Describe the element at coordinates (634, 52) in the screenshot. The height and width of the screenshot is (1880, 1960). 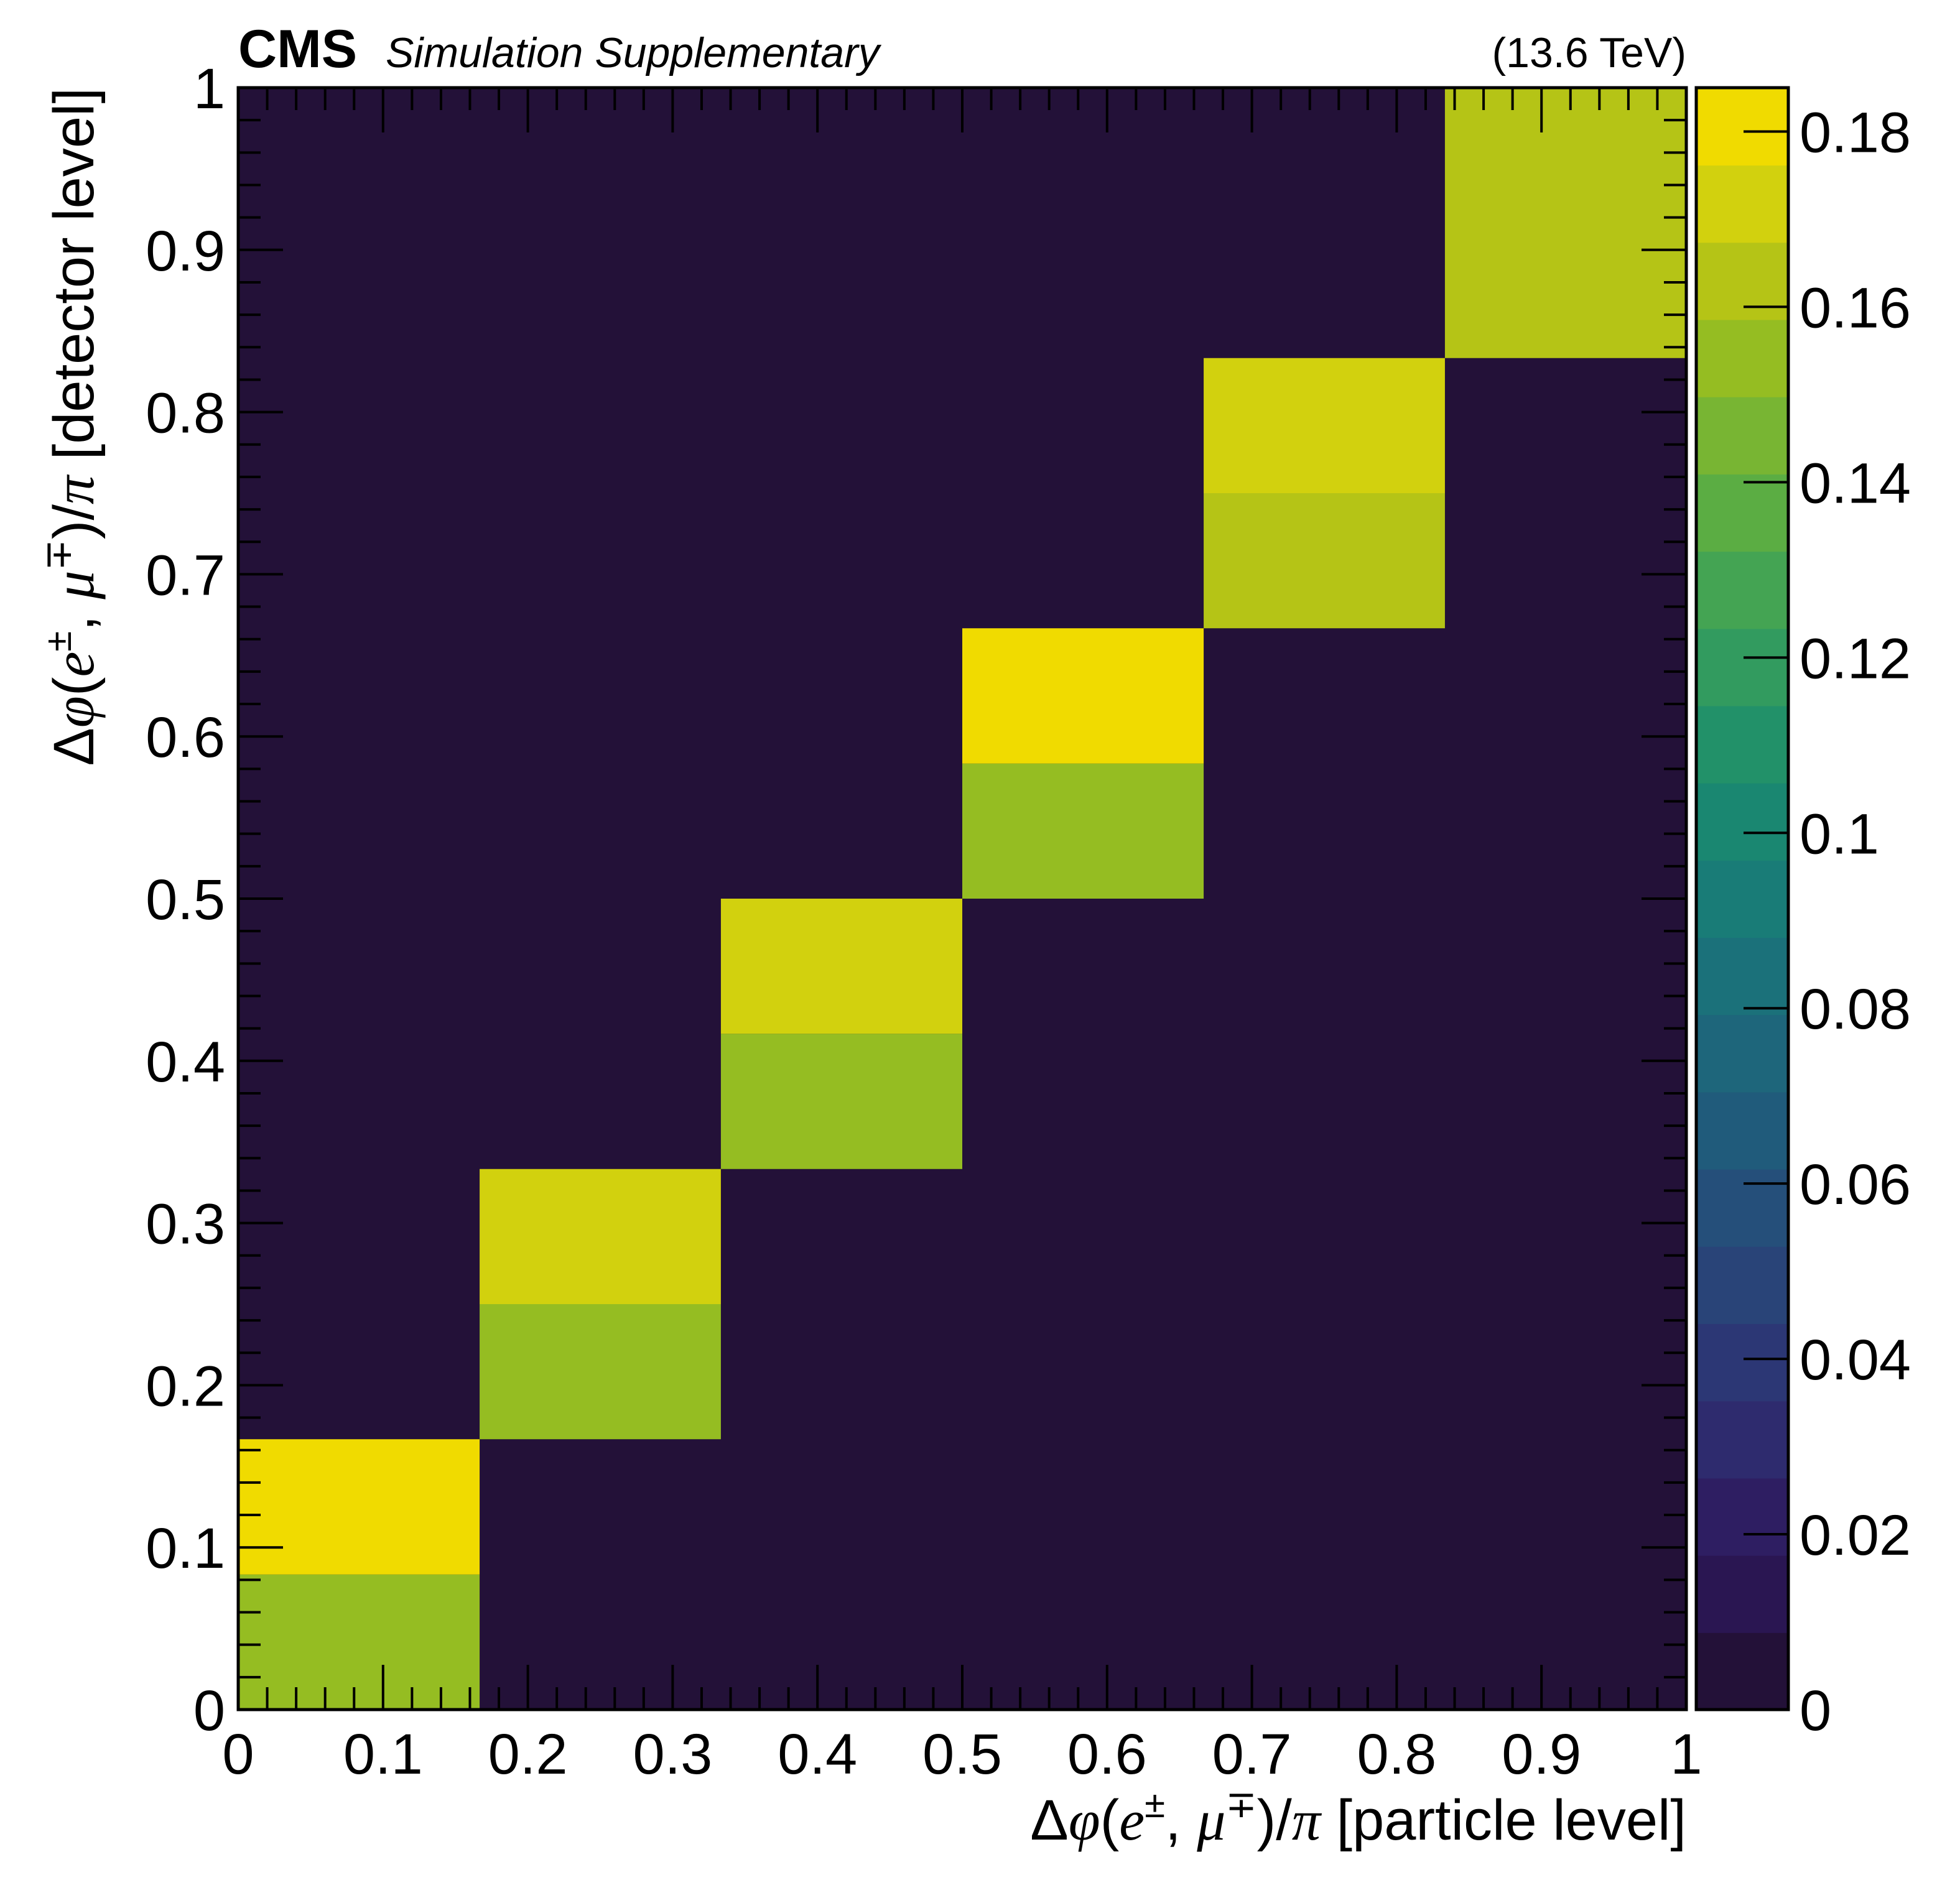
I see `simulation-label: Simulation Supplementary` at that location.